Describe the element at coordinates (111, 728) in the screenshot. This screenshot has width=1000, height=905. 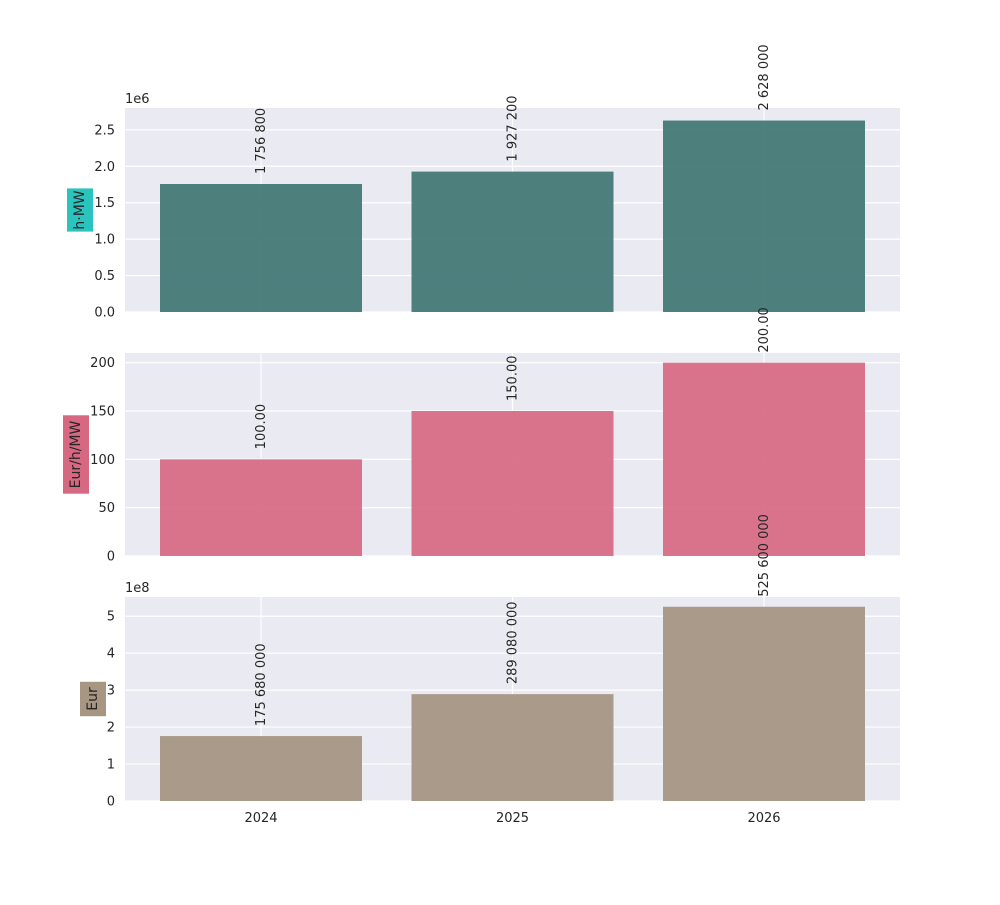
I see `y-tick-label: 2` at that location.